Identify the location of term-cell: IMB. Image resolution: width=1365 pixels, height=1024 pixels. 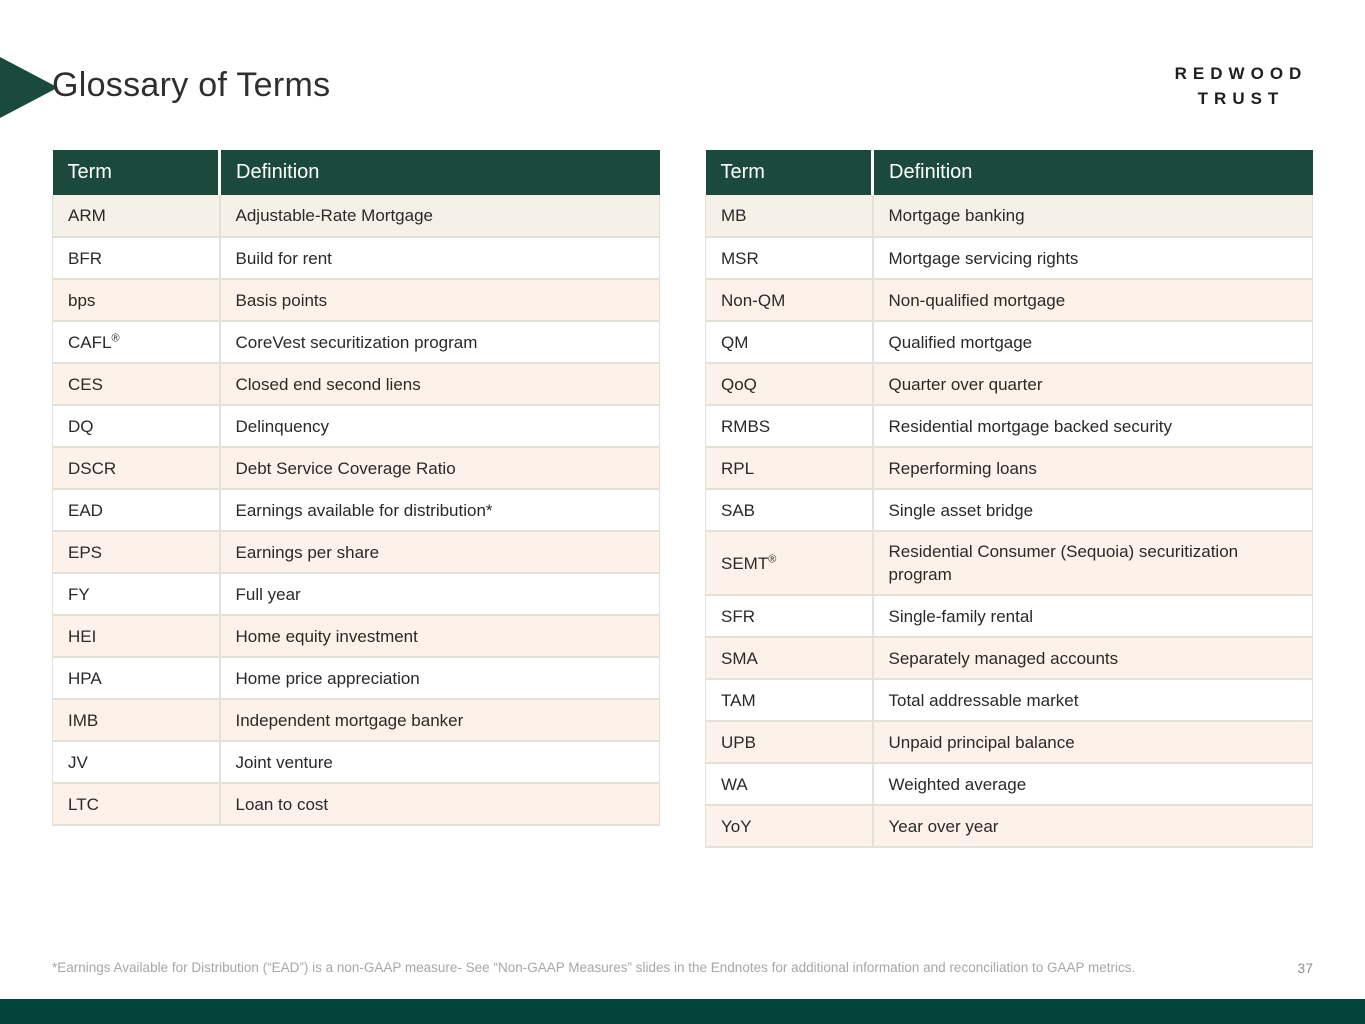
(136, 720).